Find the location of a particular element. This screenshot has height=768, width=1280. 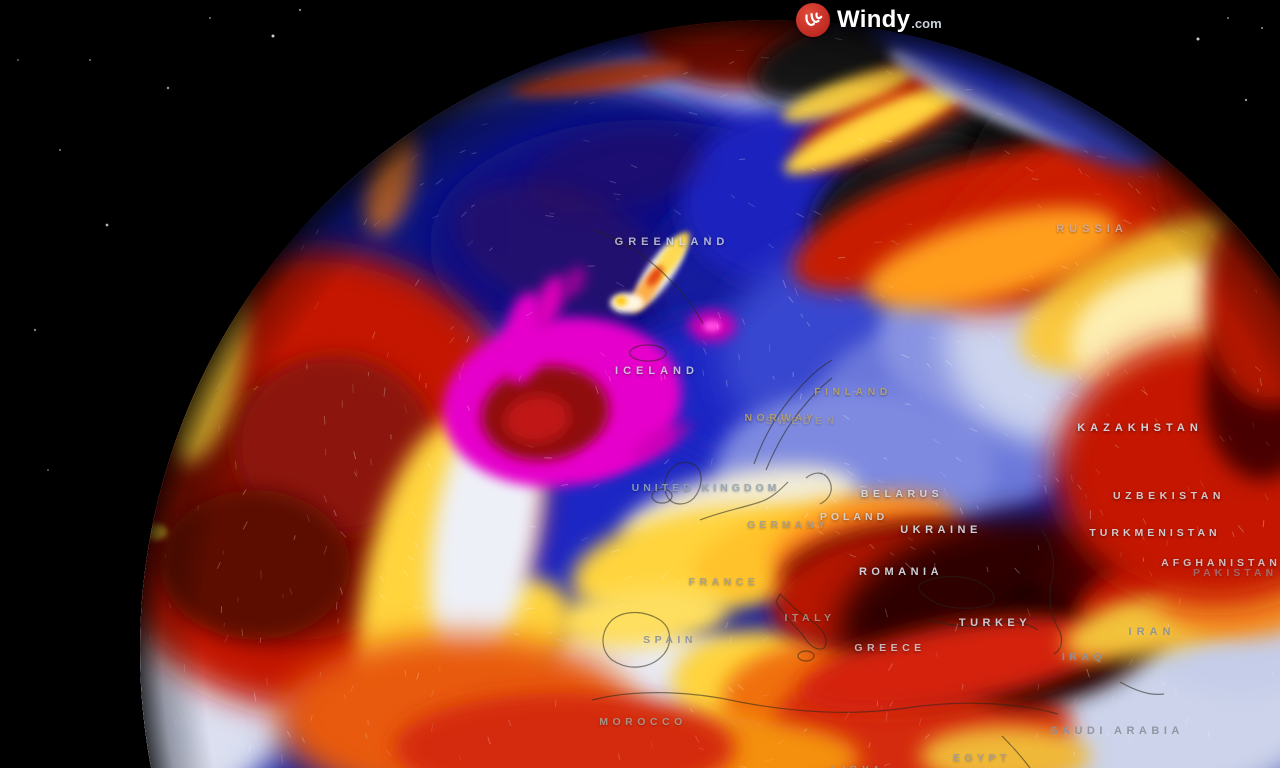

brand-tld: .com is located at coordinates (926, 23).